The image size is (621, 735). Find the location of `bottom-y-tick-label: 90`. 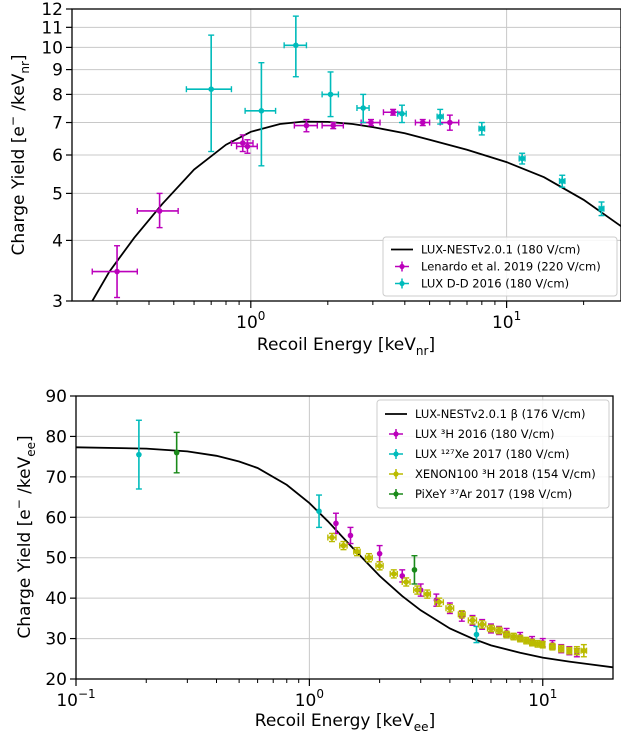

bottom-y-tick-label: 90 is located at coordinates (56, 397).